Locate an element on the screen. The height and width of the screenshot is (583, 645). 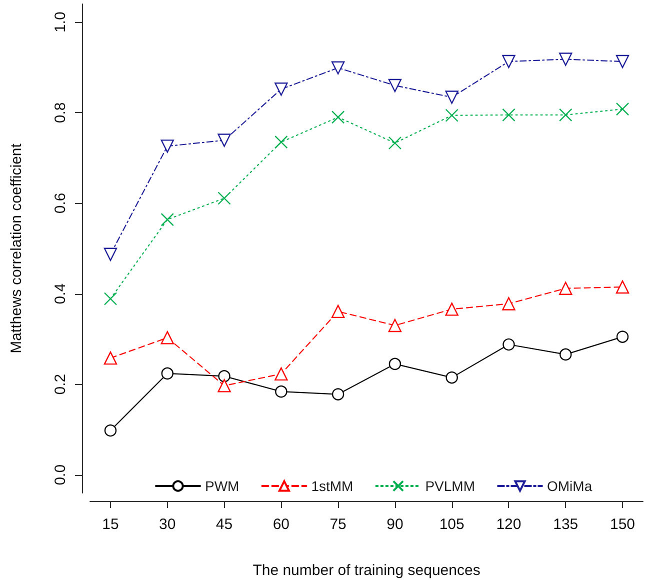
x-tick-label: 90 is located at coordinates (395, 524).